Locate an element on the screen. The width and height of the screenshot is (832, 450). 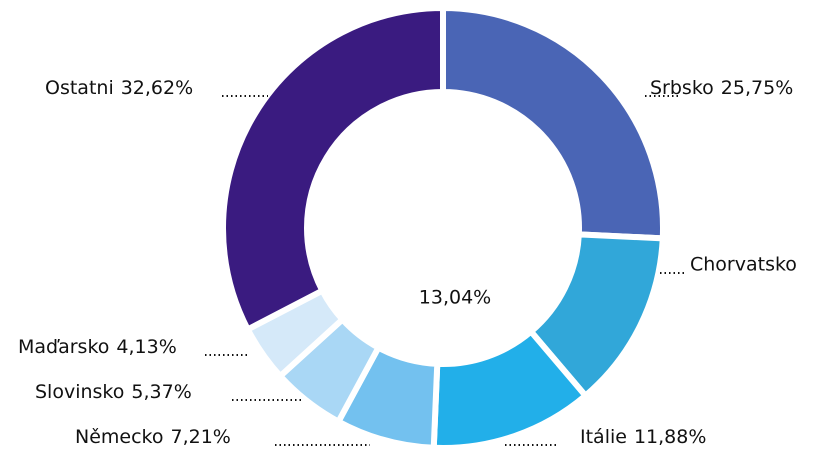
slice-label: Slovinsko 5,37% is located at coordinates (113, 392).